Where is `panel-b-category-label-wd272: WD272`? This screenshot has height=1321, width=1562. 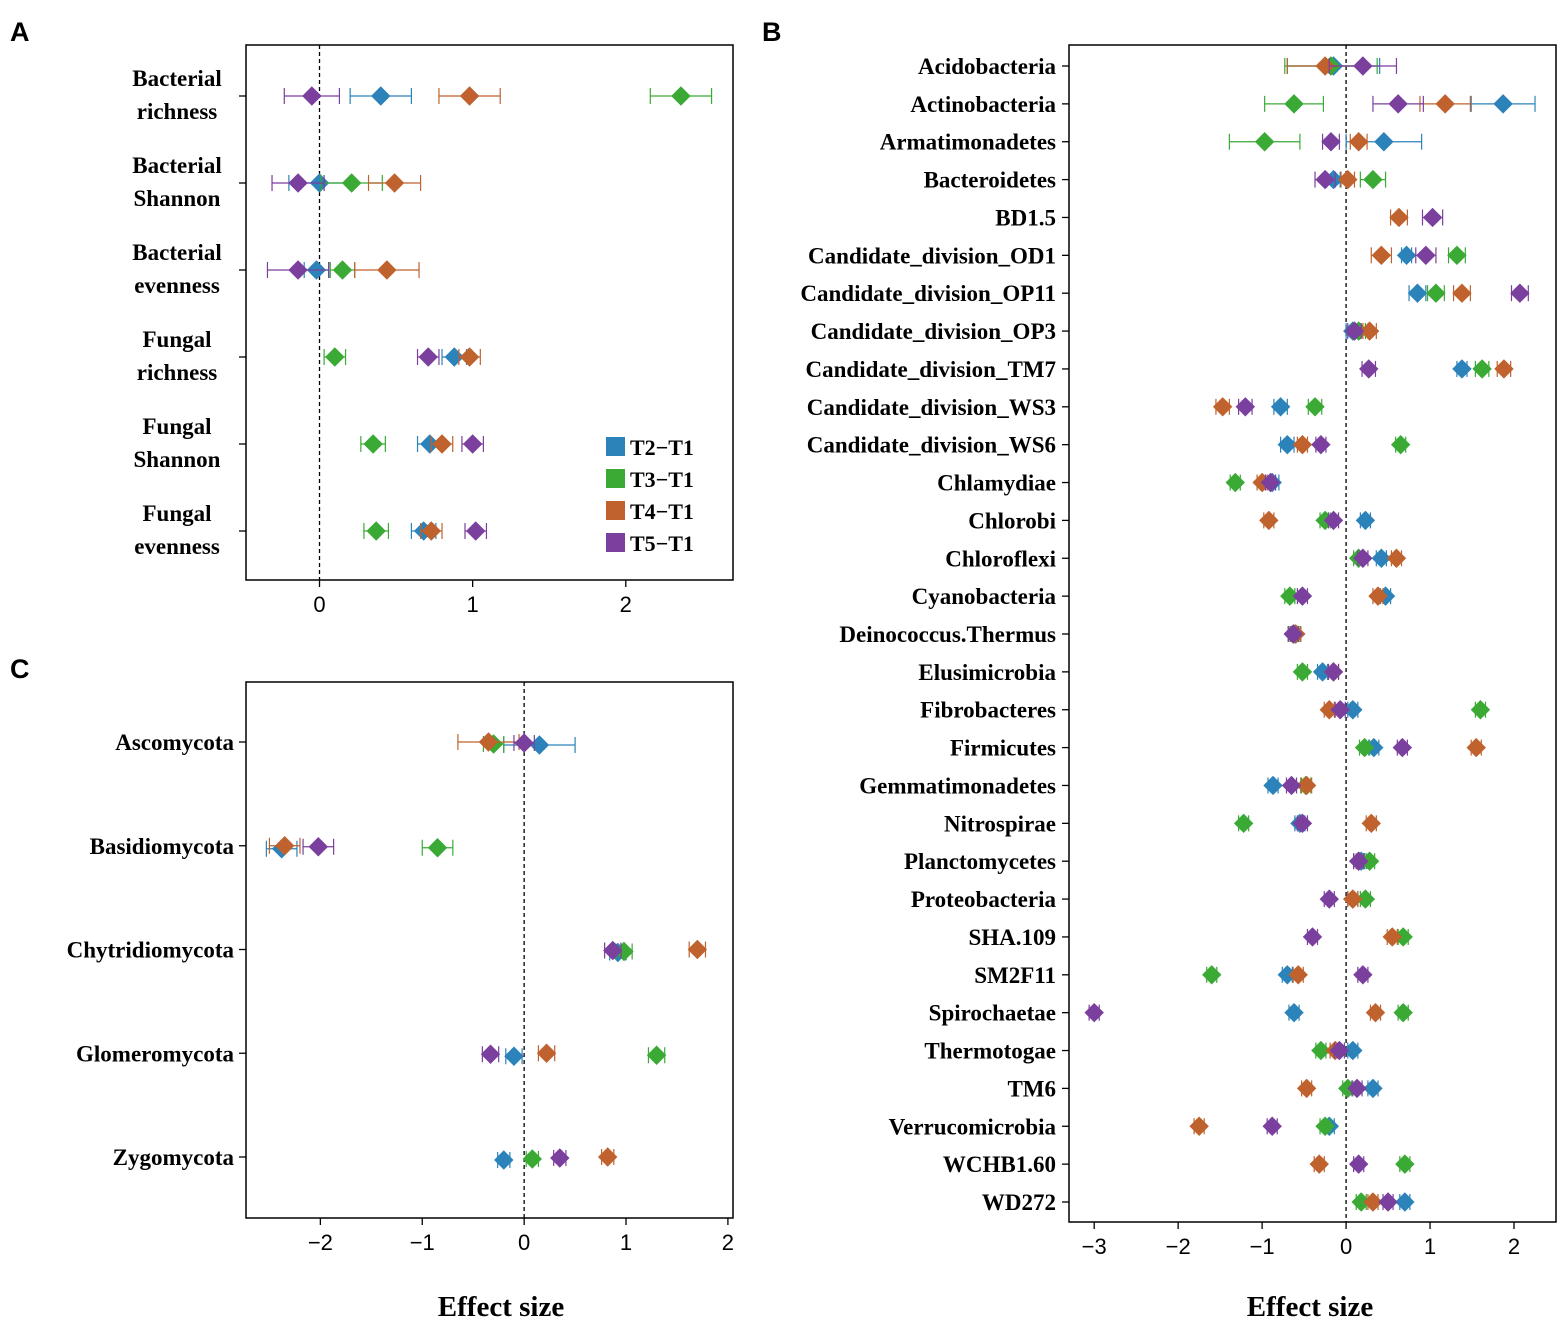
panel-b-category-label-wd272: WD272 is located at coordinates (1019, 1202).